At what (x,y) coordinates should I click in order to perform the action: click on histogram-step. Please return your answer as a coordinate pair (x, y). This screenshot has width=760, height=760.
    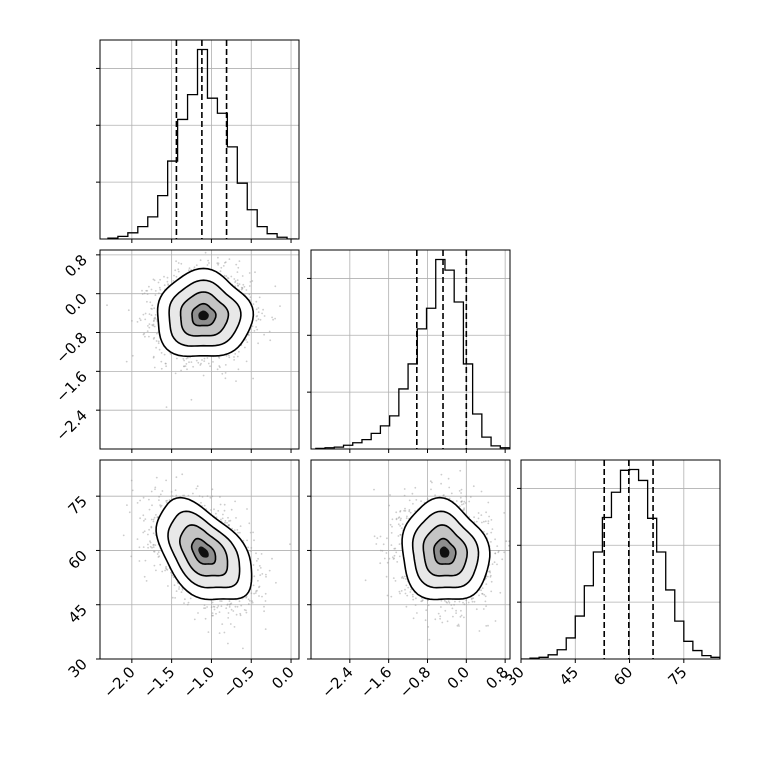
    Looking at the image, I should click on (202, 143).